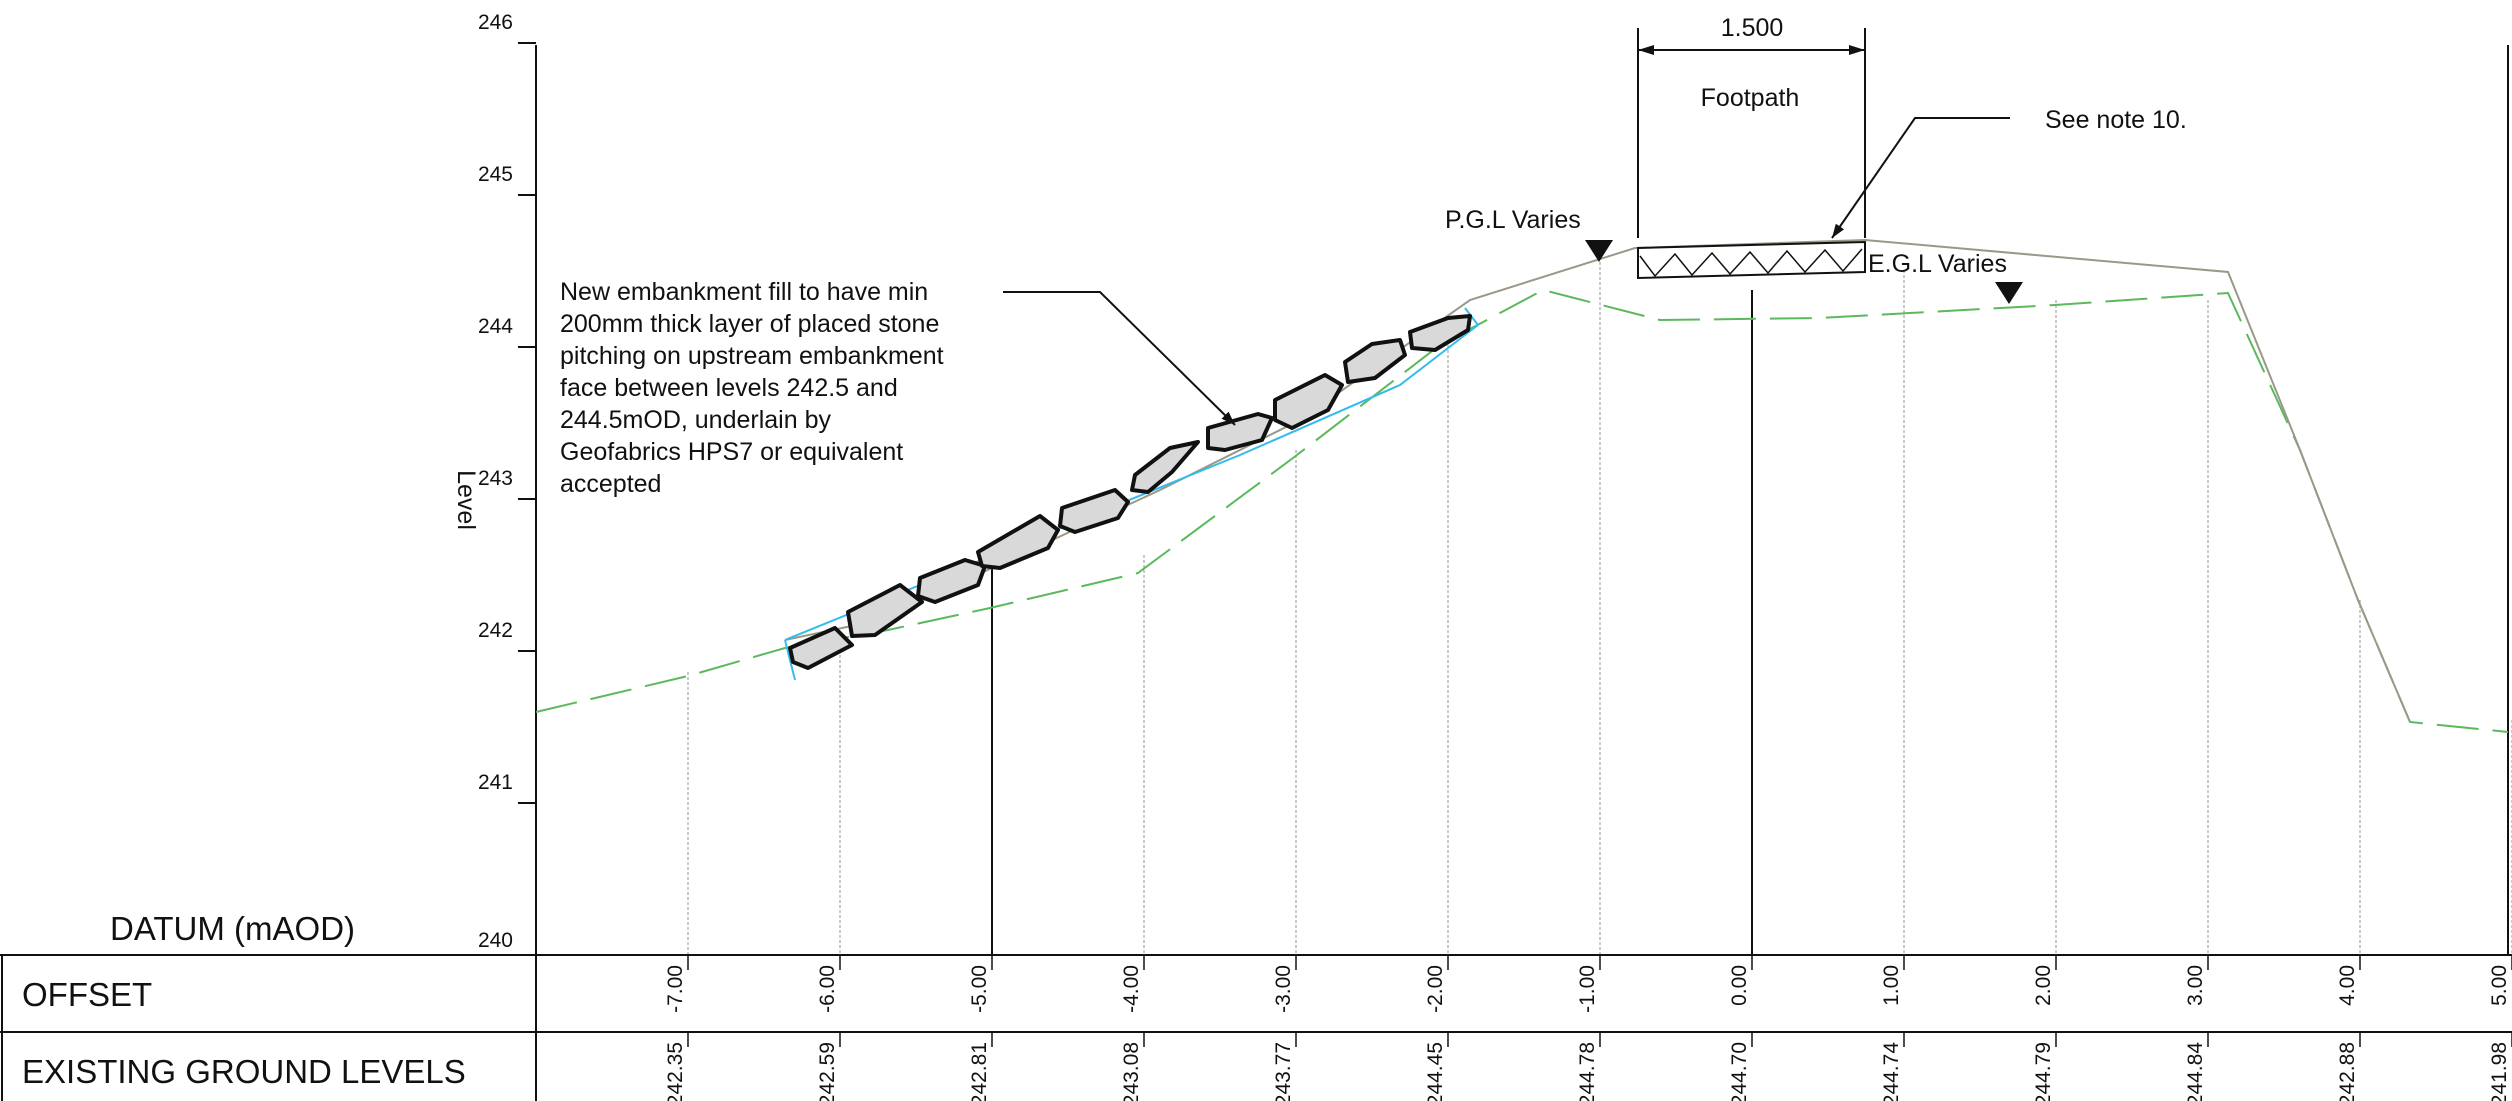 This screenshot has height=1101, width=2512. What do you see at coordinates (2009, 293) in the screenshot?
I see `egl-marker-triangle` at bounding box center [2009, 293].